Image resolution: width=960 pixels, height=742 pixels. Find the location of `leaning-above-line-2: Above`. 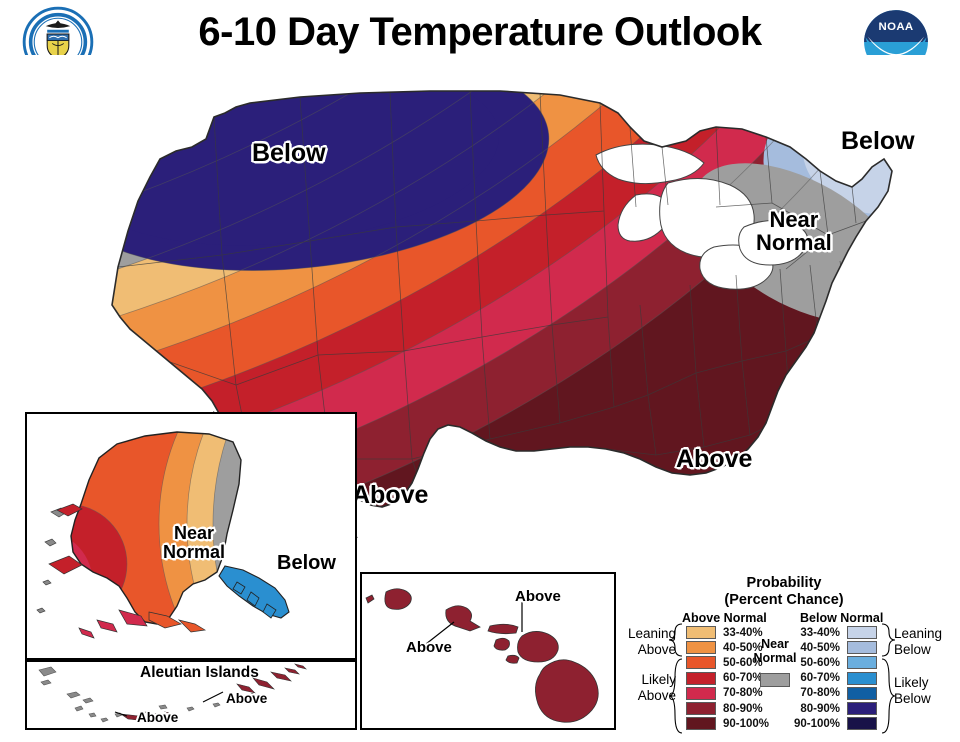

leaning-above-line-2: Above is located at coordinates (656, 649).